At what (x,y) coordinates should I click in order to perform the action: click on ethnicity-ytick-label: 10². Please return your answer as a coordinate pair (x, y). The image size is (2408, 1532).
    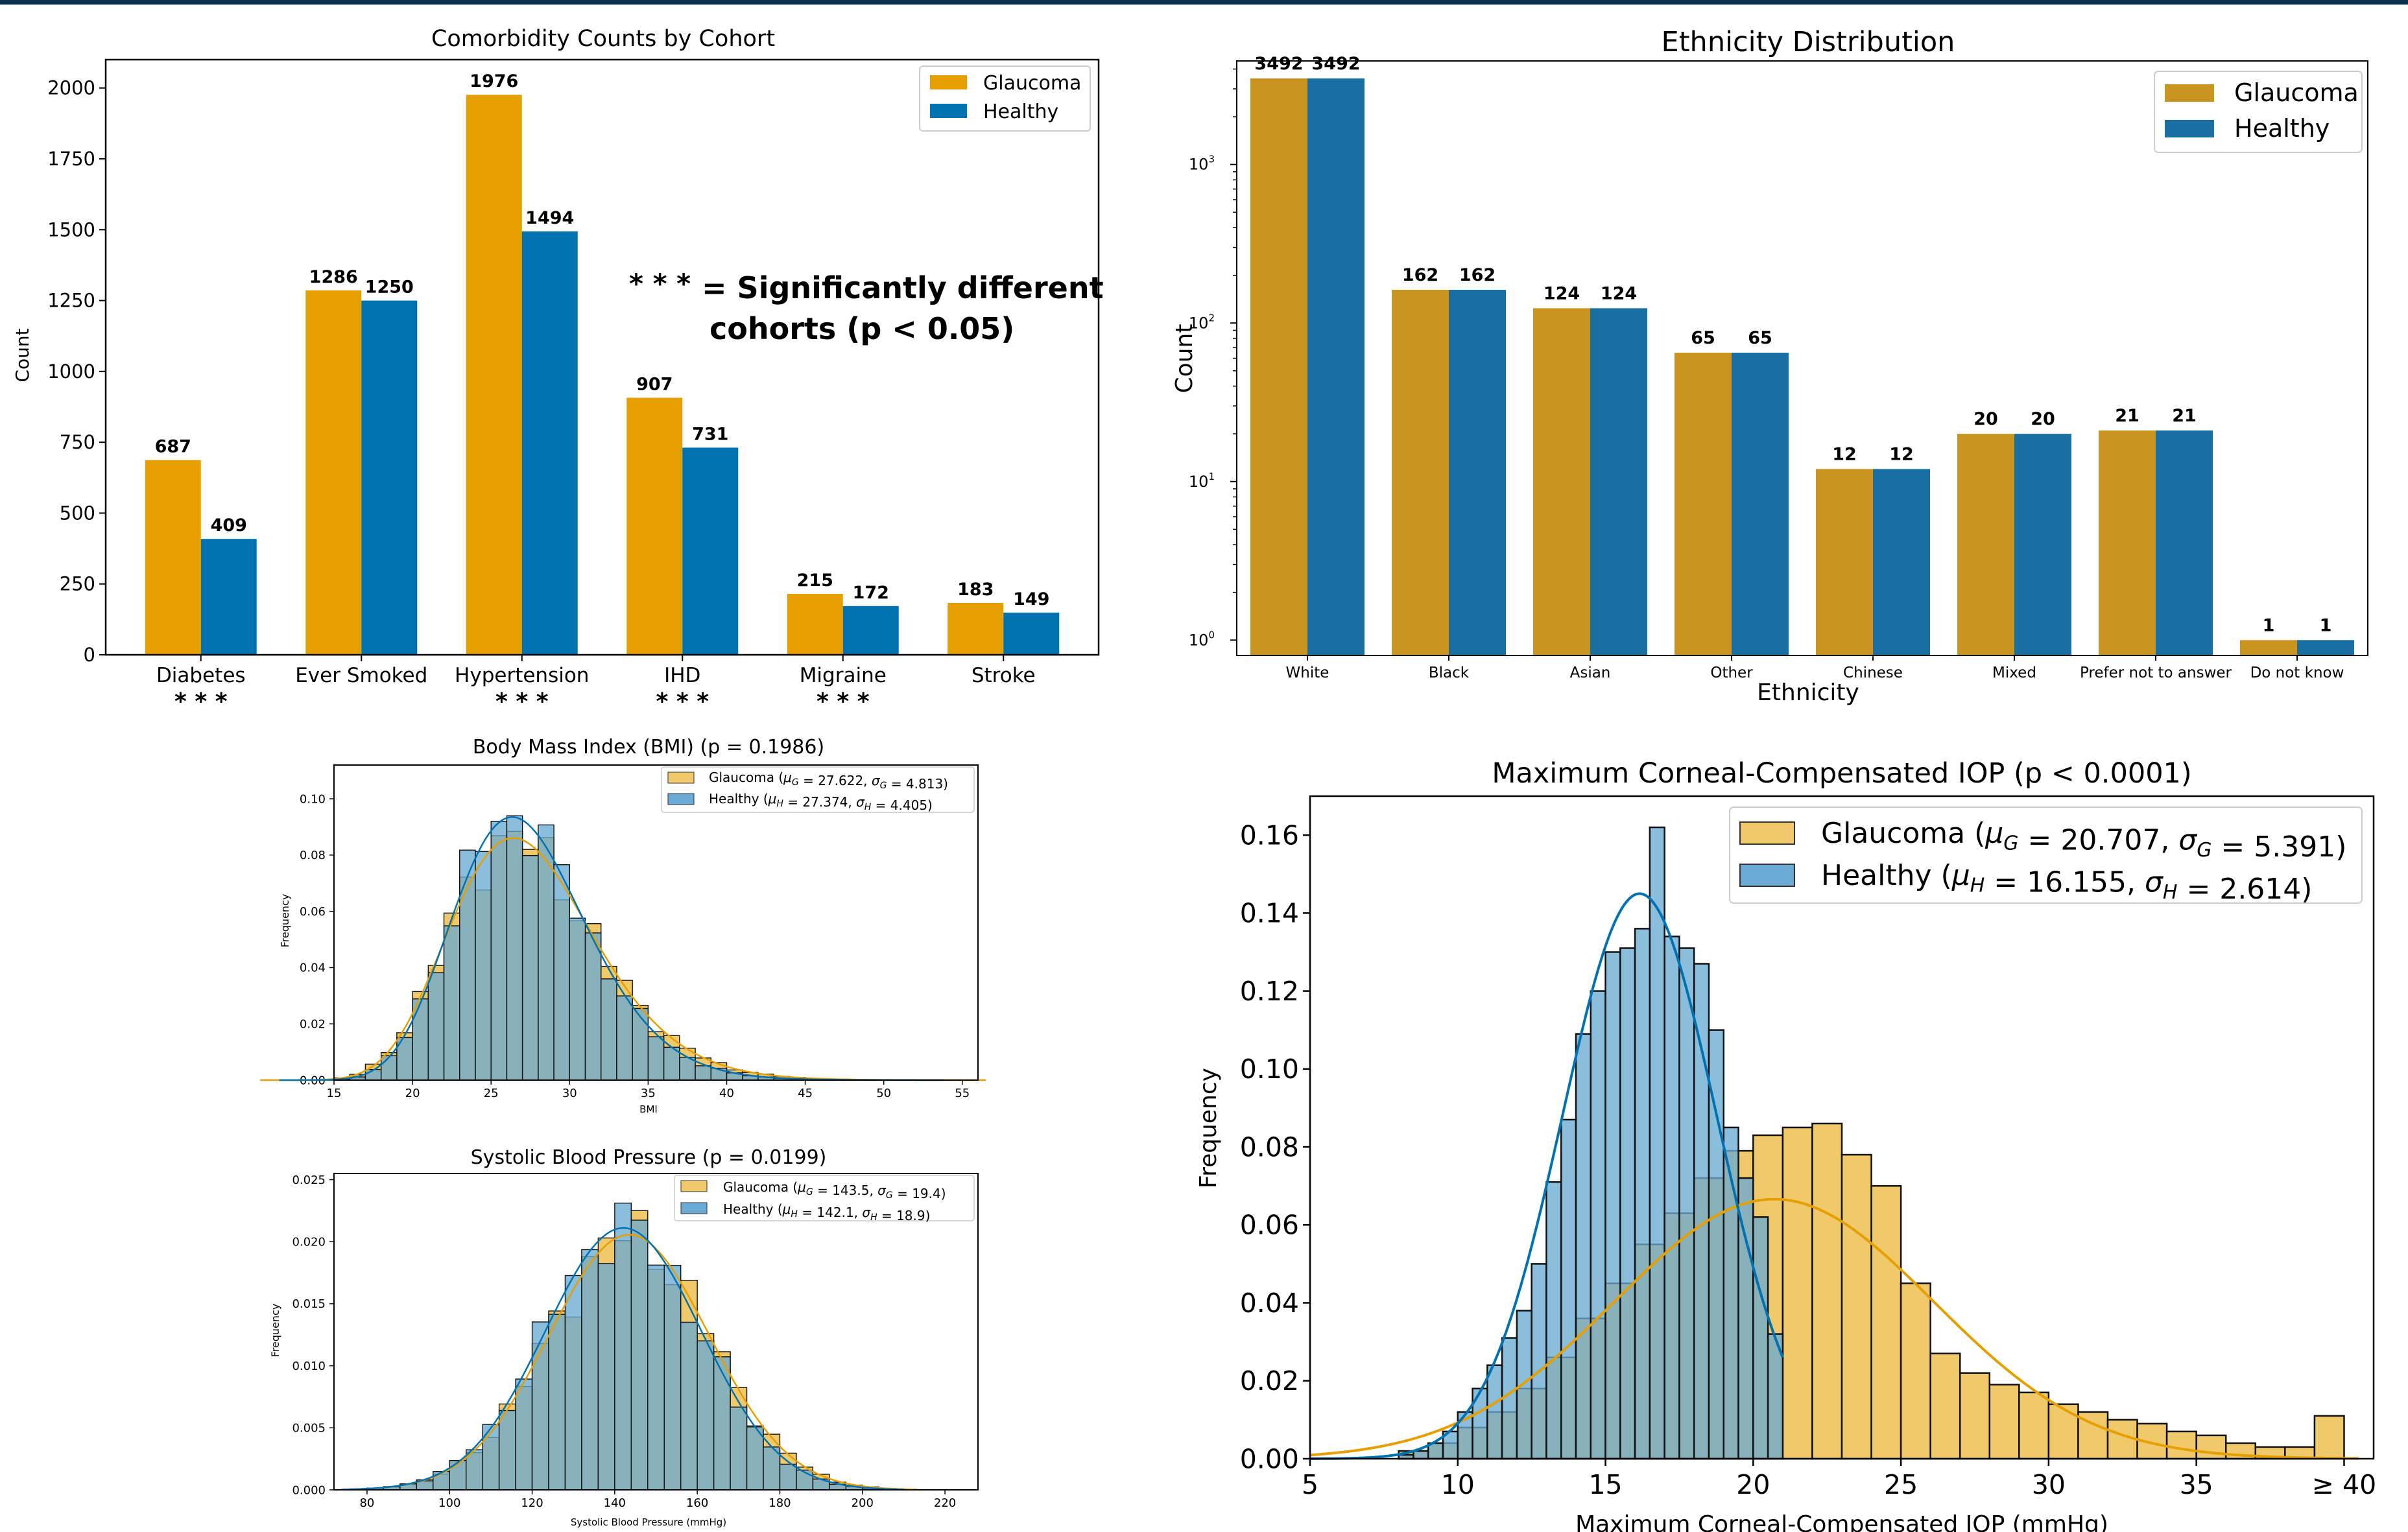
    Looking at the image, I should click on (1202, 322).